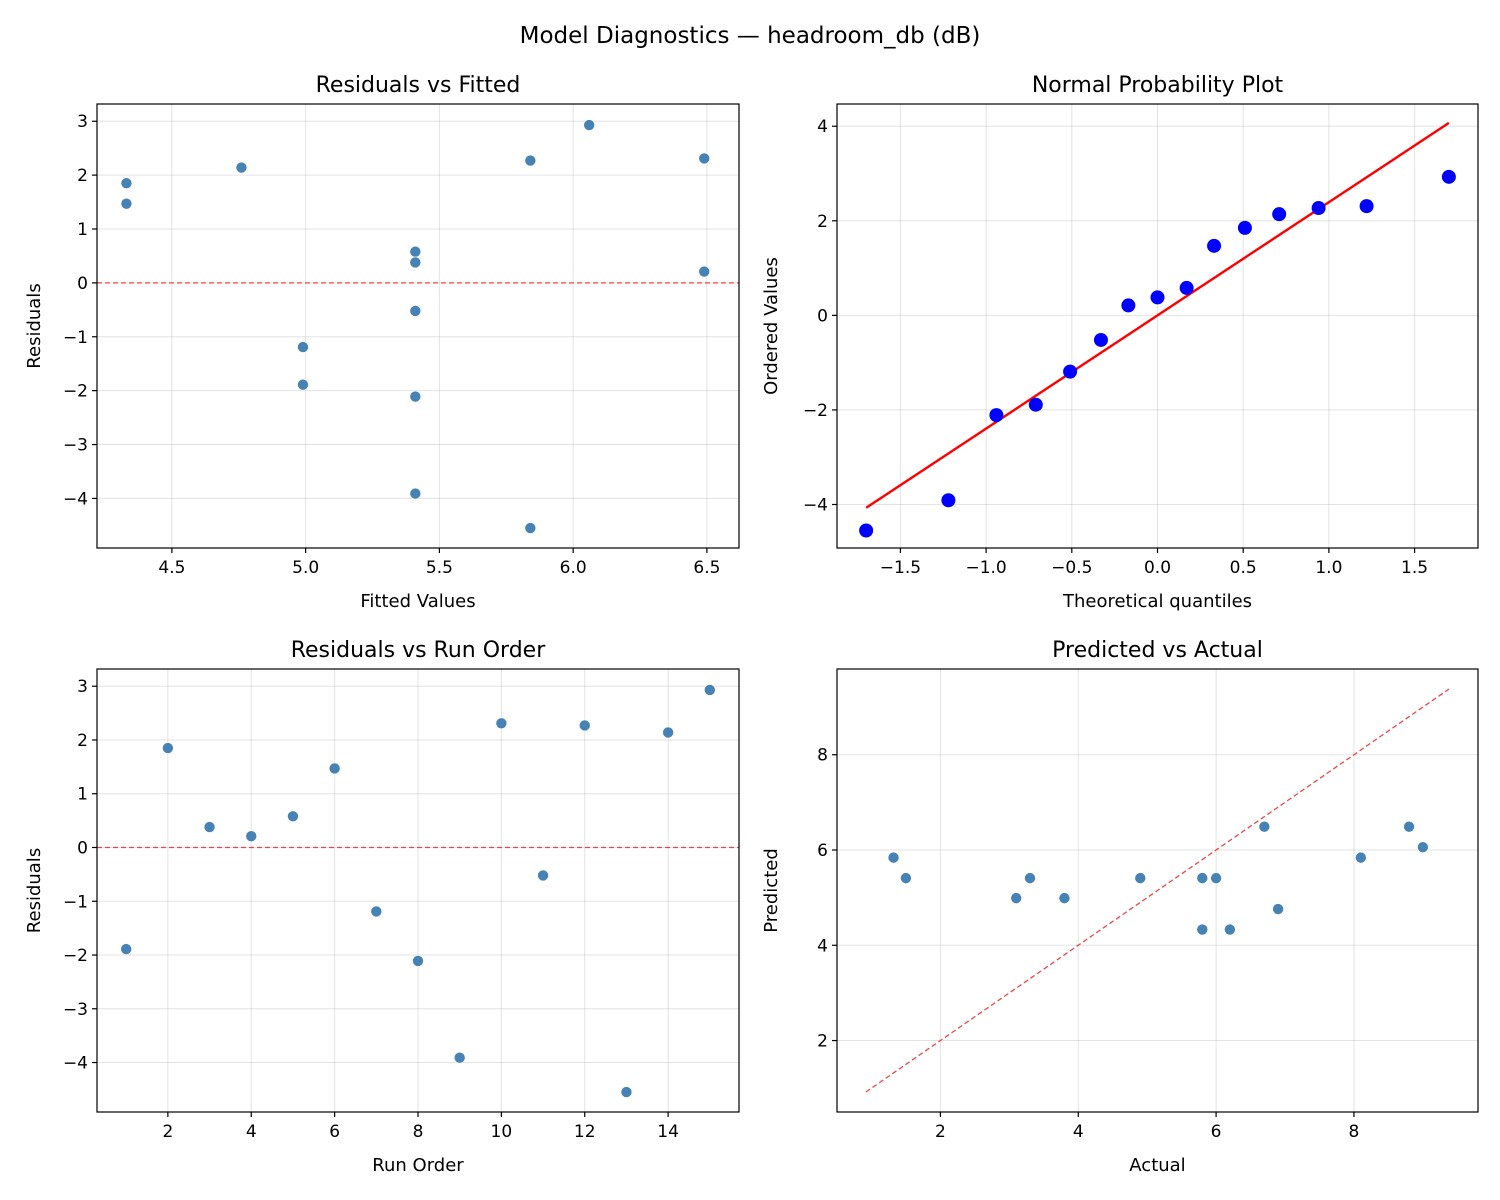 The height and width of the screenshot is (1200, 1500). I want to click on y-axis-label: Ordered Values, so click(771, 326).